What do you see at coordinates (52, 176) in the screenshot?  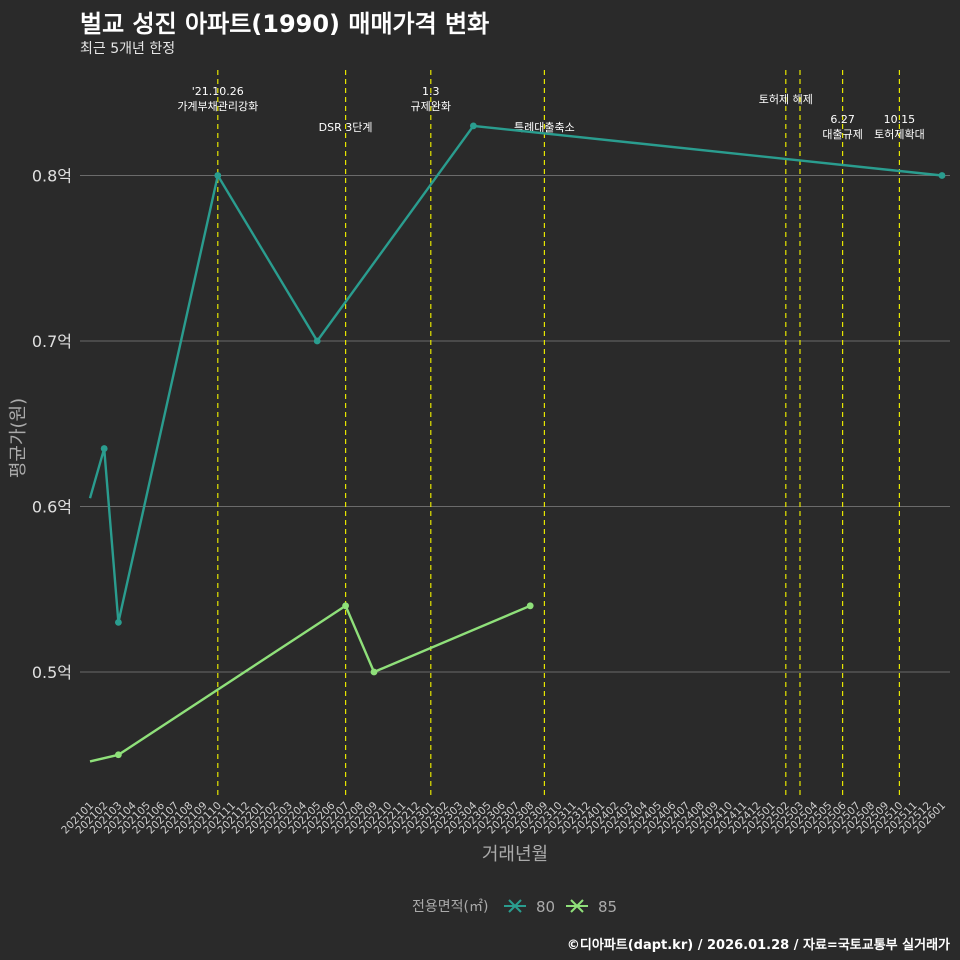 I see `y-tick-label: 0.8억` at bounding box center [52, 176].